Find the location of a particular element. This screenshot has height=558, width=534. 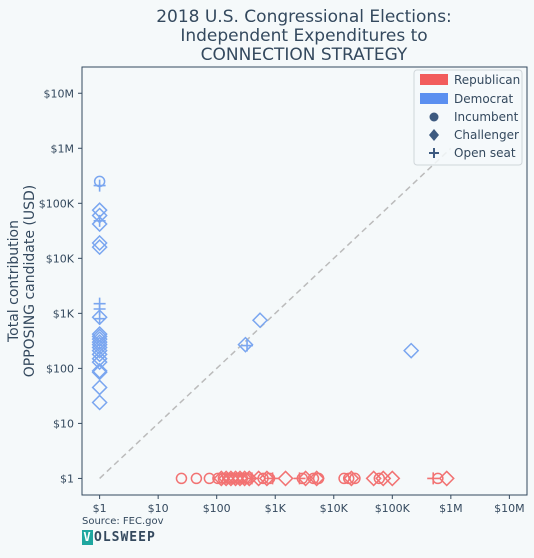

legend-open-seat-marker is located at coordinates (434, 153).